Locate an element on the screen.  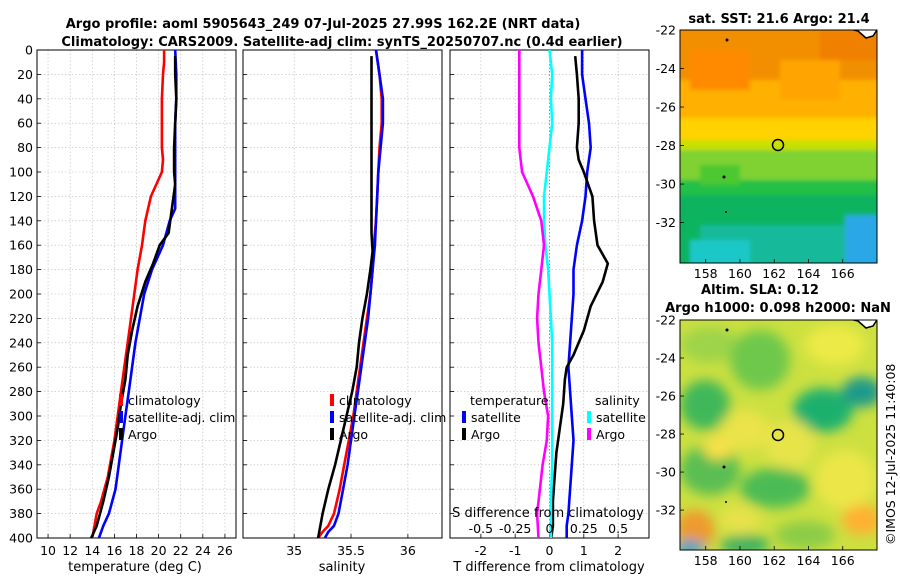
y-tick-label: 40 is located at coordinates (25, 98).